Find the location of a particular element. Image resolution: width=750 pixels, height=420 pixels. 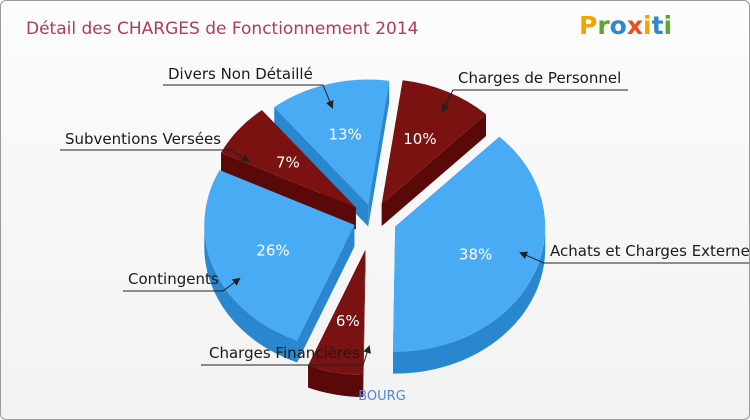

slice-percent-divers-non-detaille: 13% is located at coordinates (344, 135).